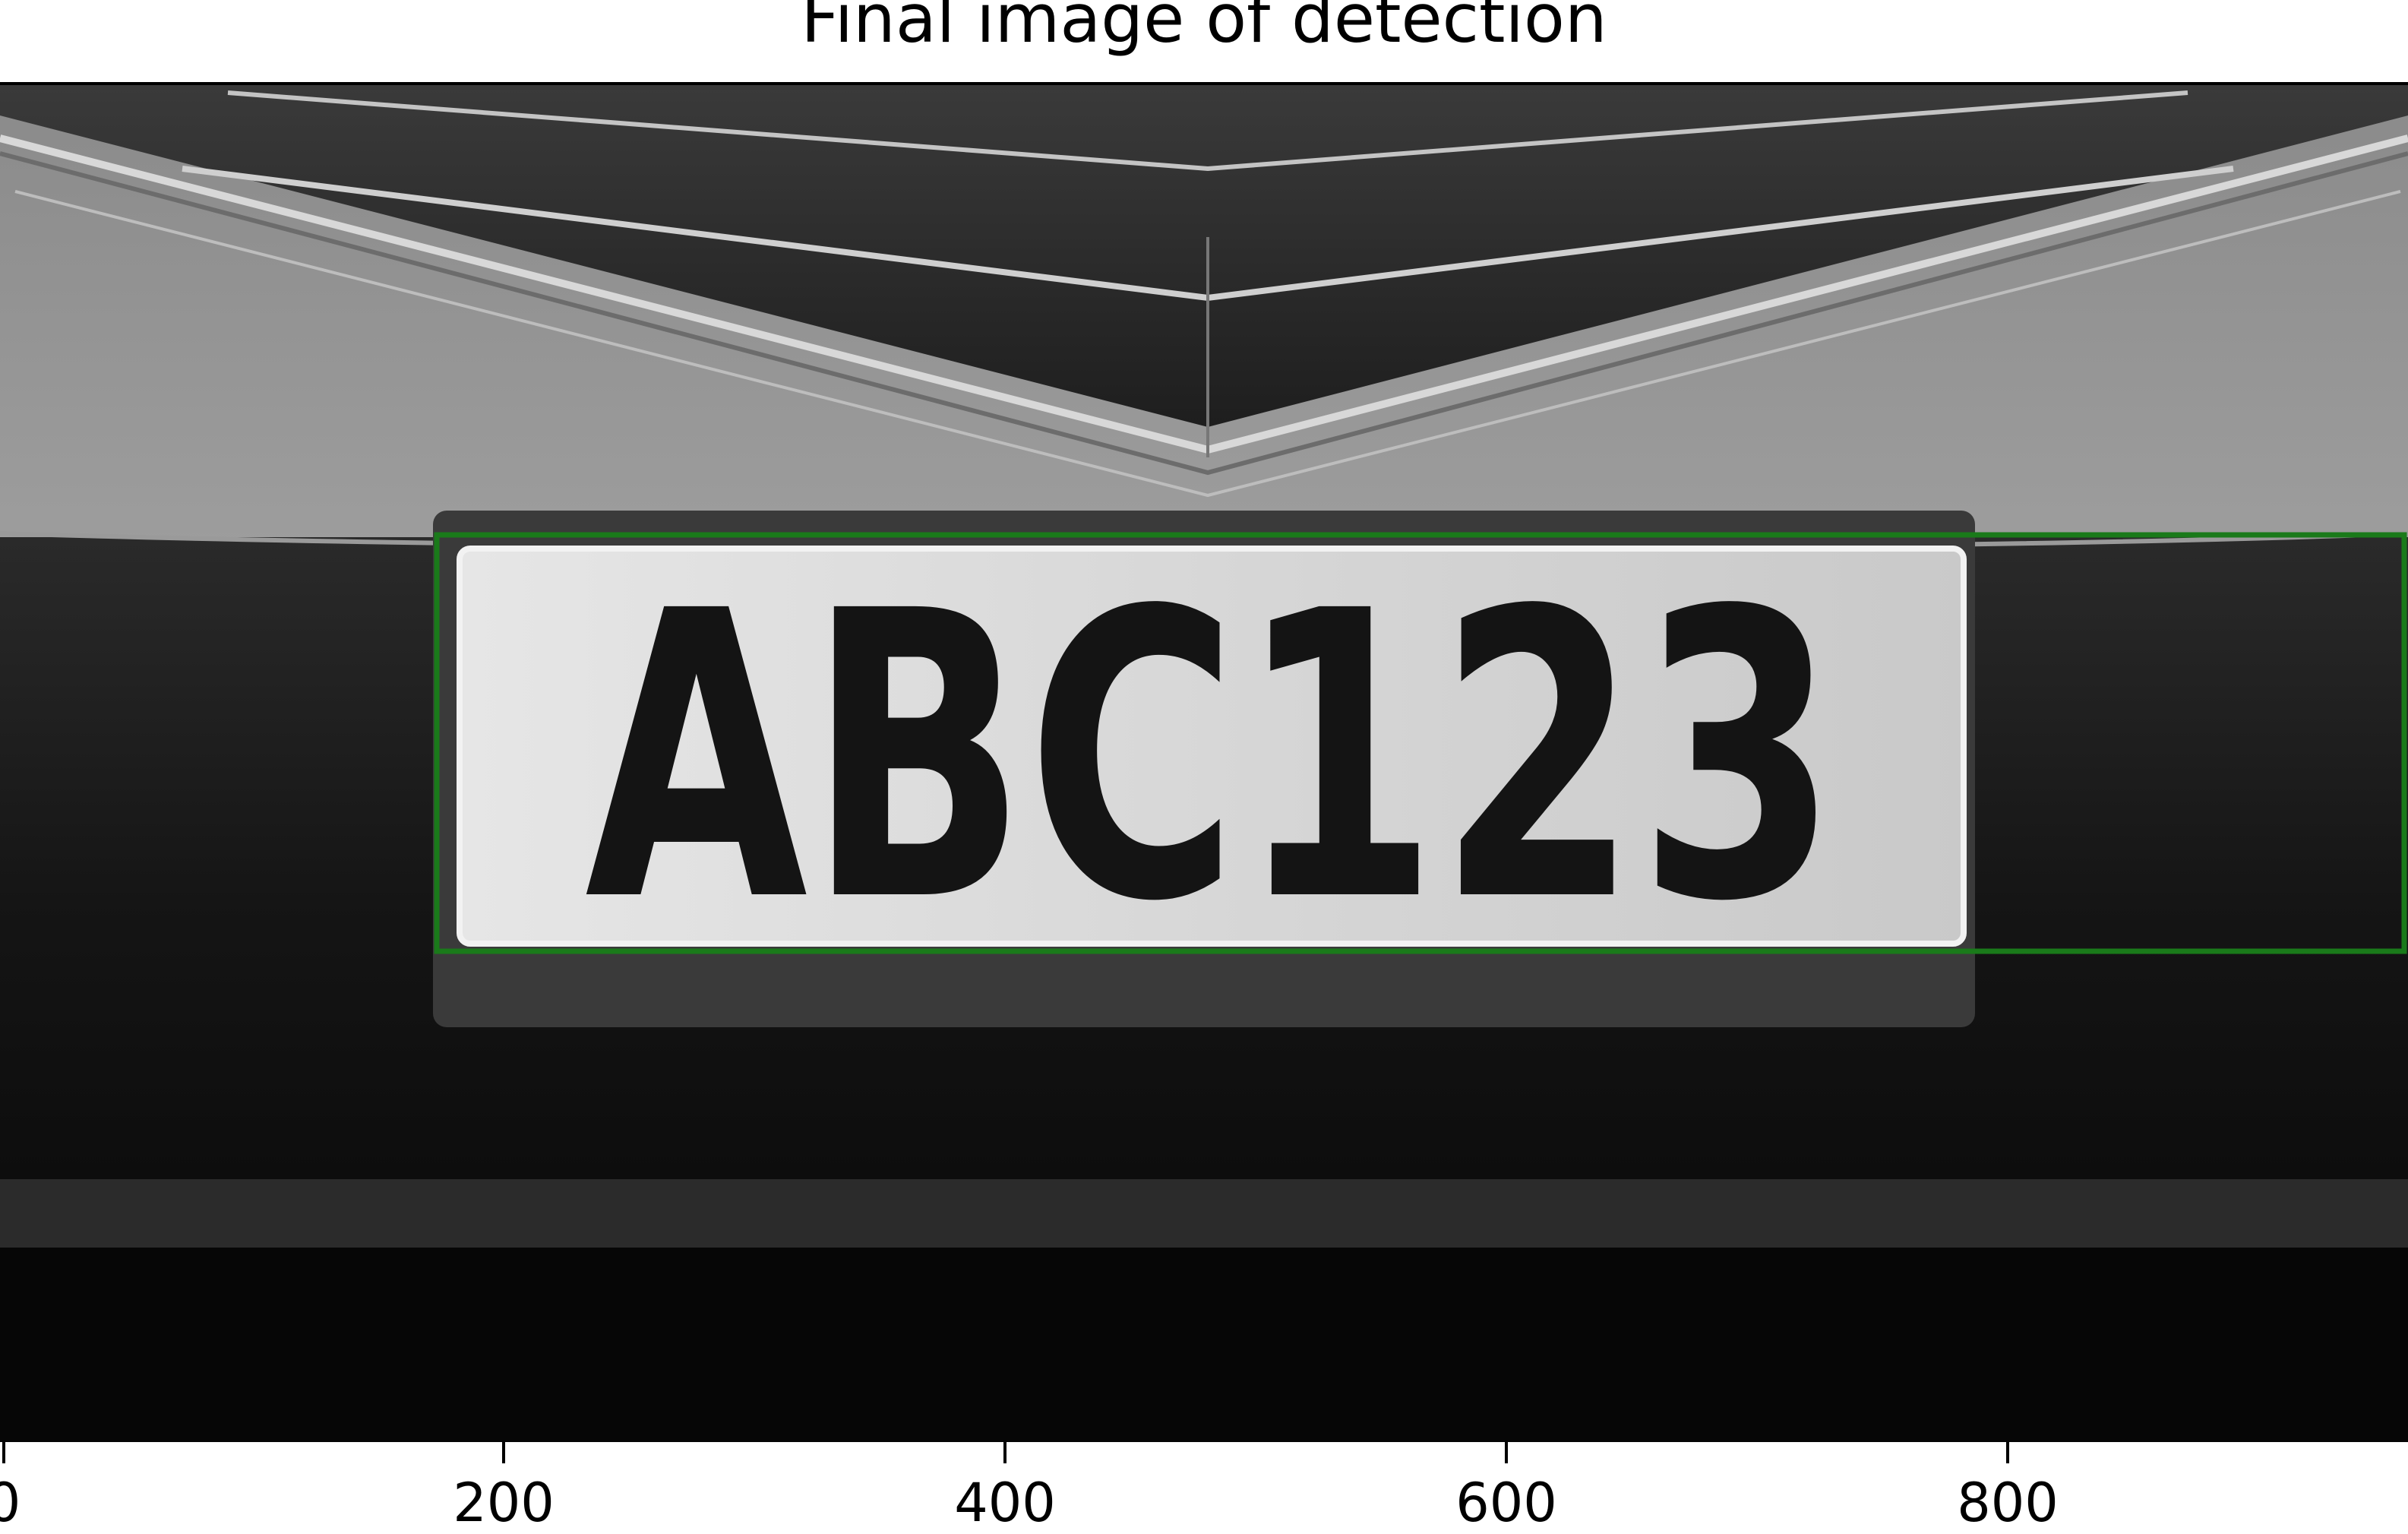 This screenshot has height=1534, width=2408. I want to click on x-tick-label: 600, so click(1506, 1503).